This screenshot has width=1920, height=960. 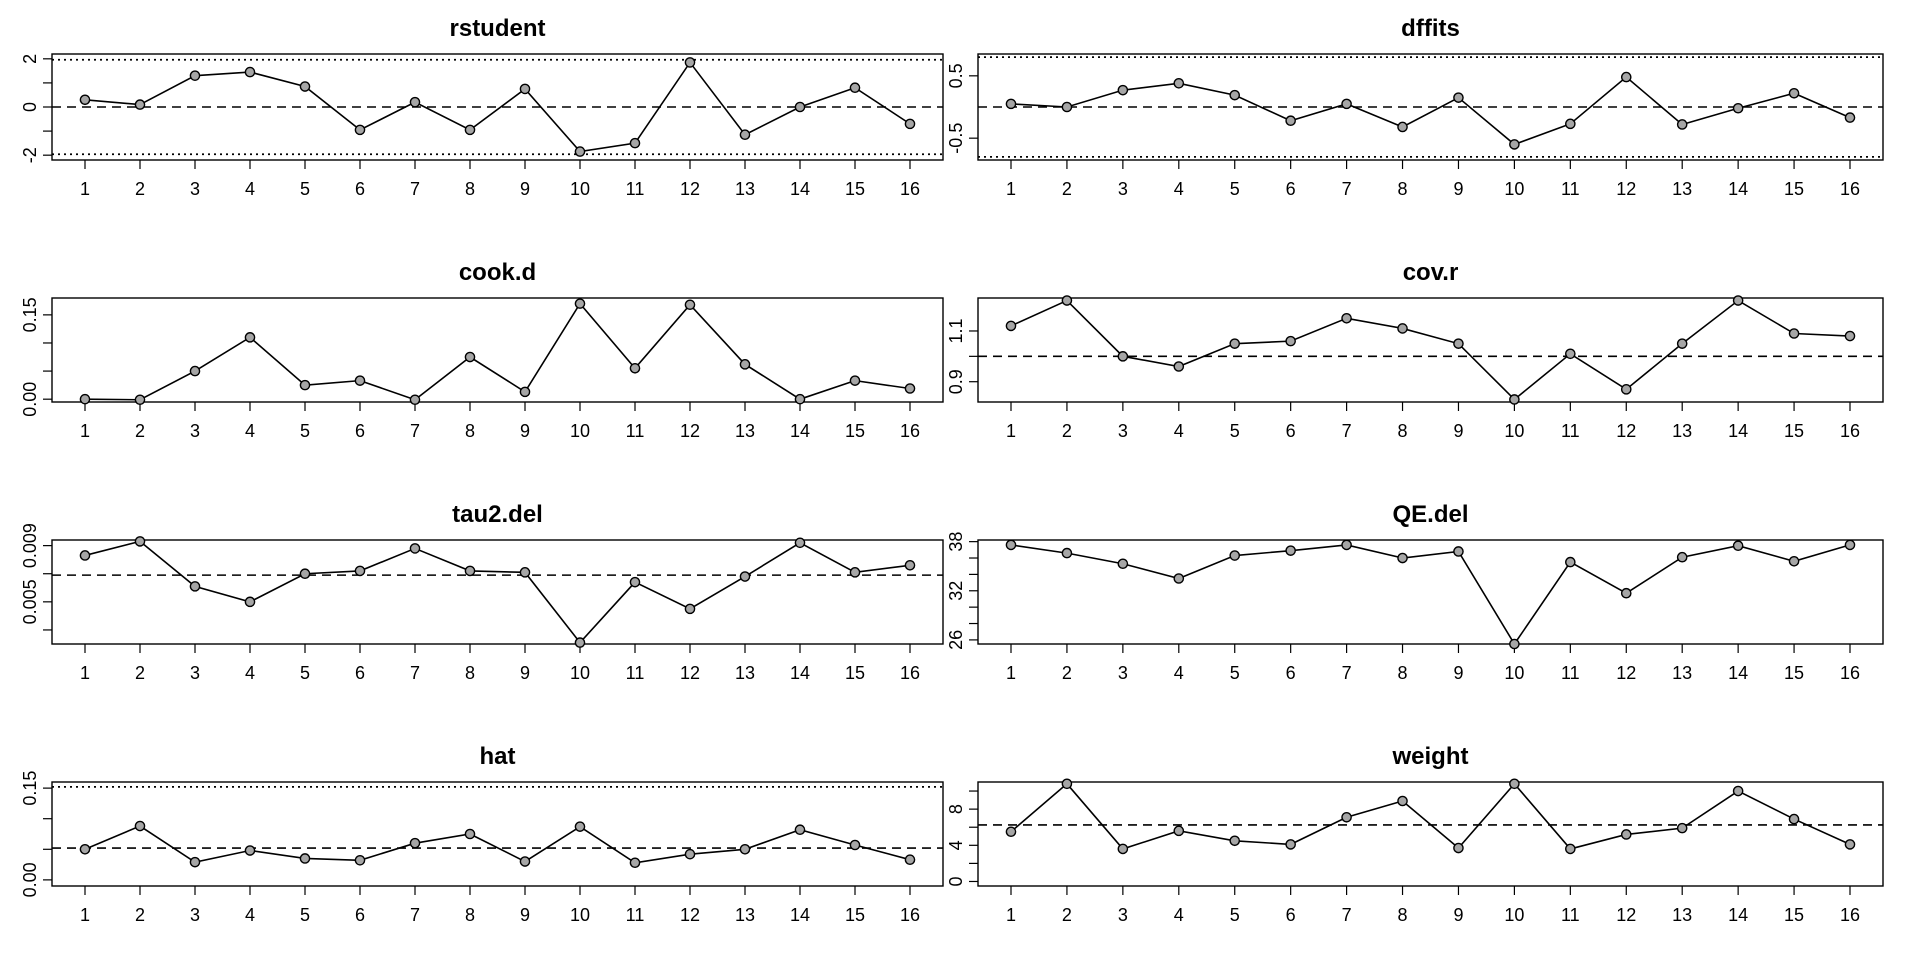 What do you see at coordinates (1430, 514) in the screenshot?
I see `panel-title: QE.del` at bounding box center [1430, 514].